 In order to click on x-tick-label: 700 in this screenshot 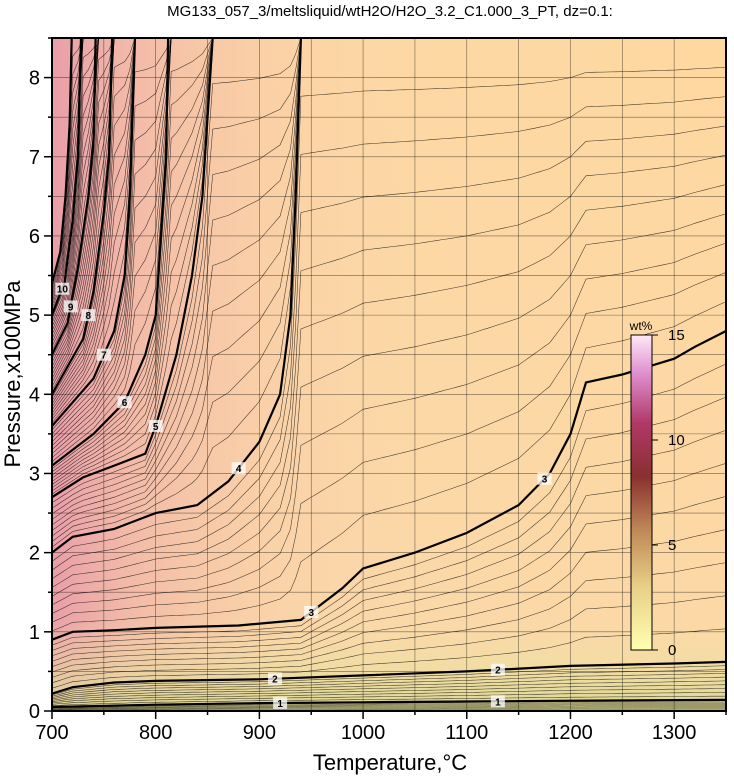, I will do `click(51, 733)`.